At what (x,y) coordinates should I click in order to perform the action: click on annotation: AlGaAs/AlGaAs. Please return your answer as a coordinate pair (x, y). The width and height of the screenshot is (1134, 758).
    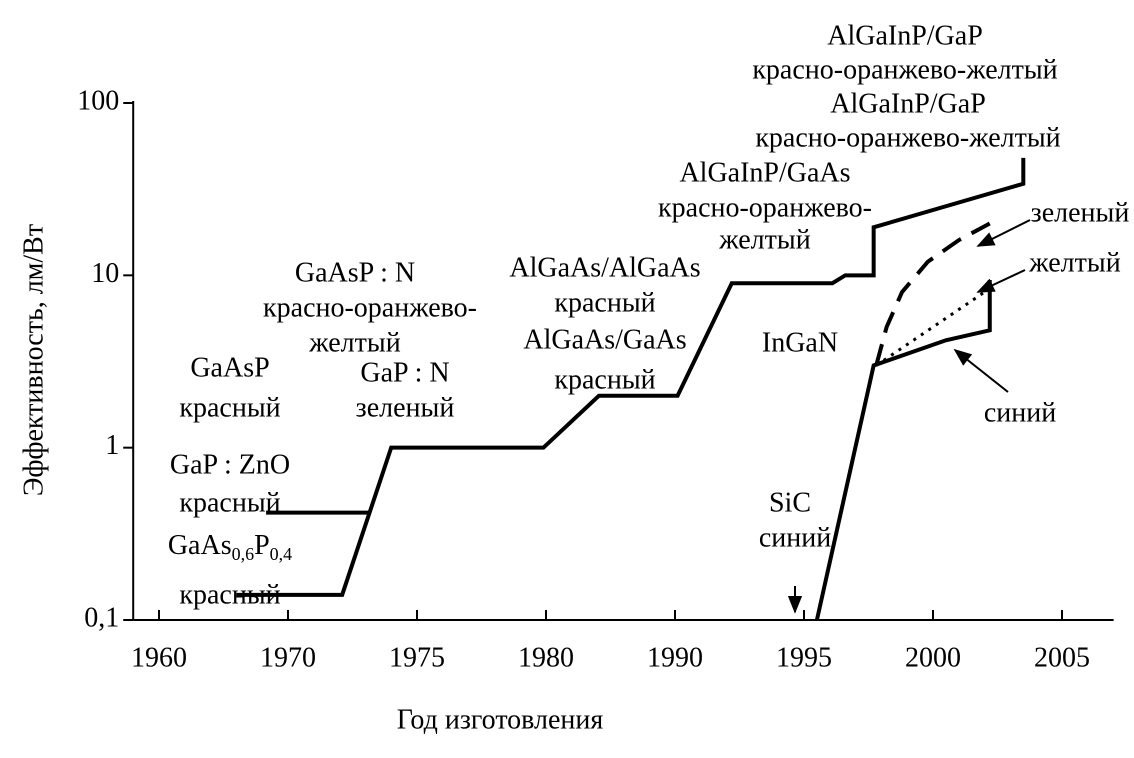
    Looking at the image, I should click on (604, 267).